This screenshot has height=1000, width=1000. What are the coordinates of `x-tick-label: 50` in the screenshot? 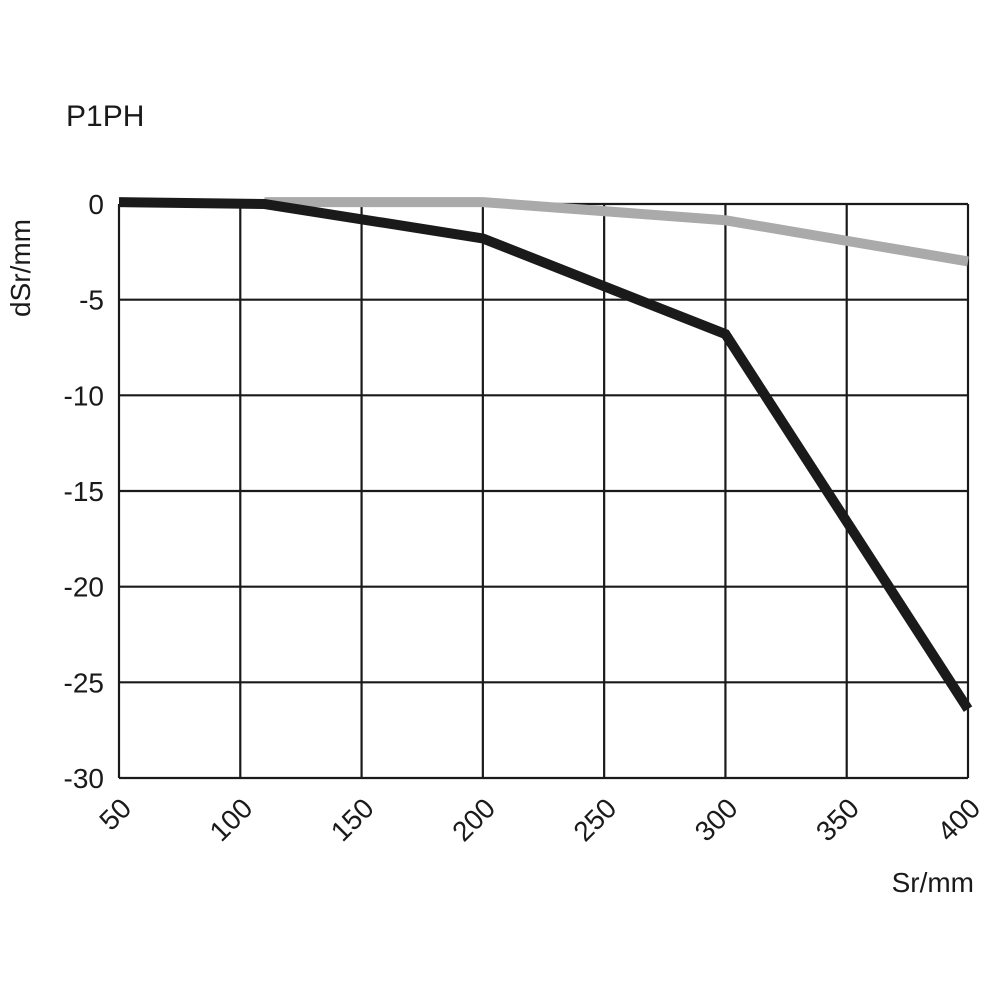 It's located at (115, 814).